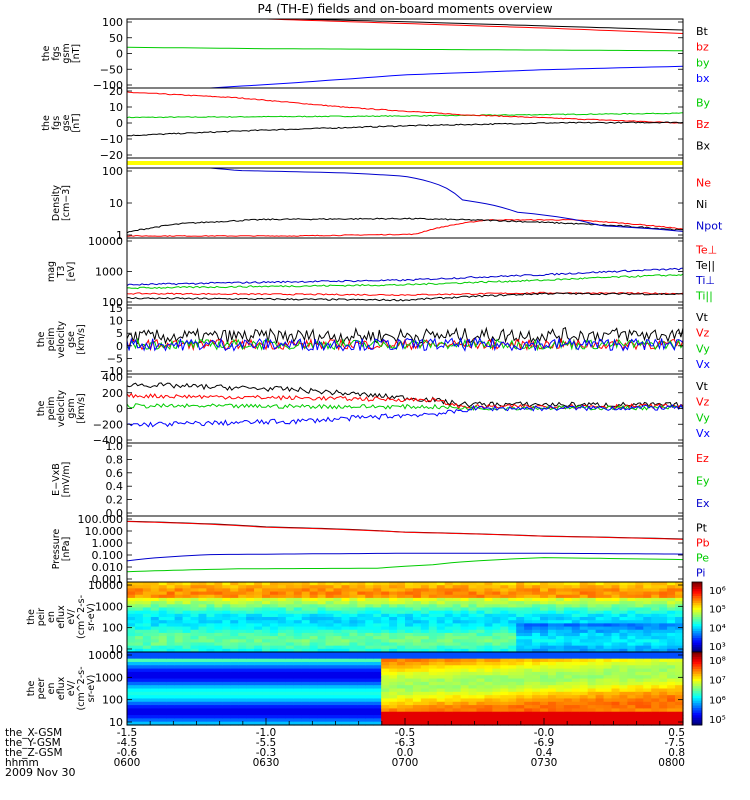  What do you see at coordinates (703, 348) in the screenshot?
I see `legend-label-Vy: Vy` at bounding box center [703, 348].